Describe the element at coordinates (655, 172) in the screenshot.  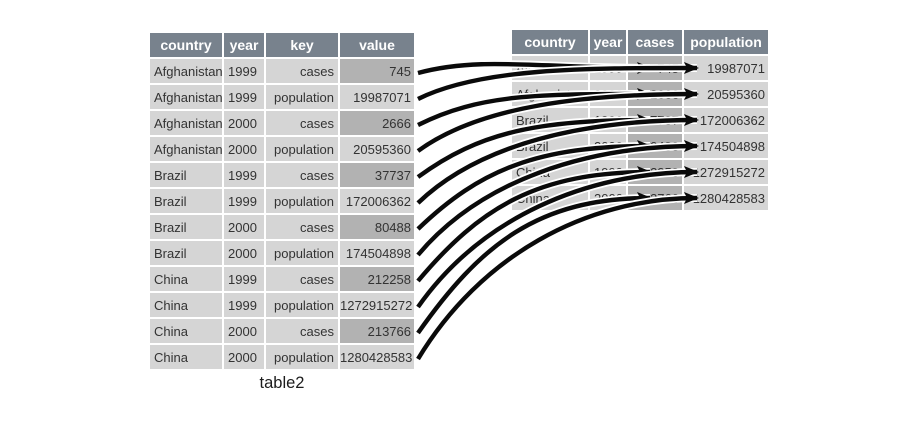
I see `right-cell-cases: 212258` at that location.